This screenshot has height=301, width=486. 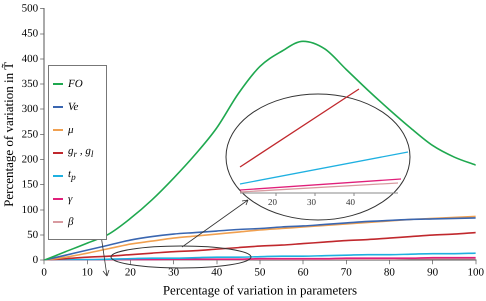 I want to click on annotation: 20, so click(x=272, y=202).